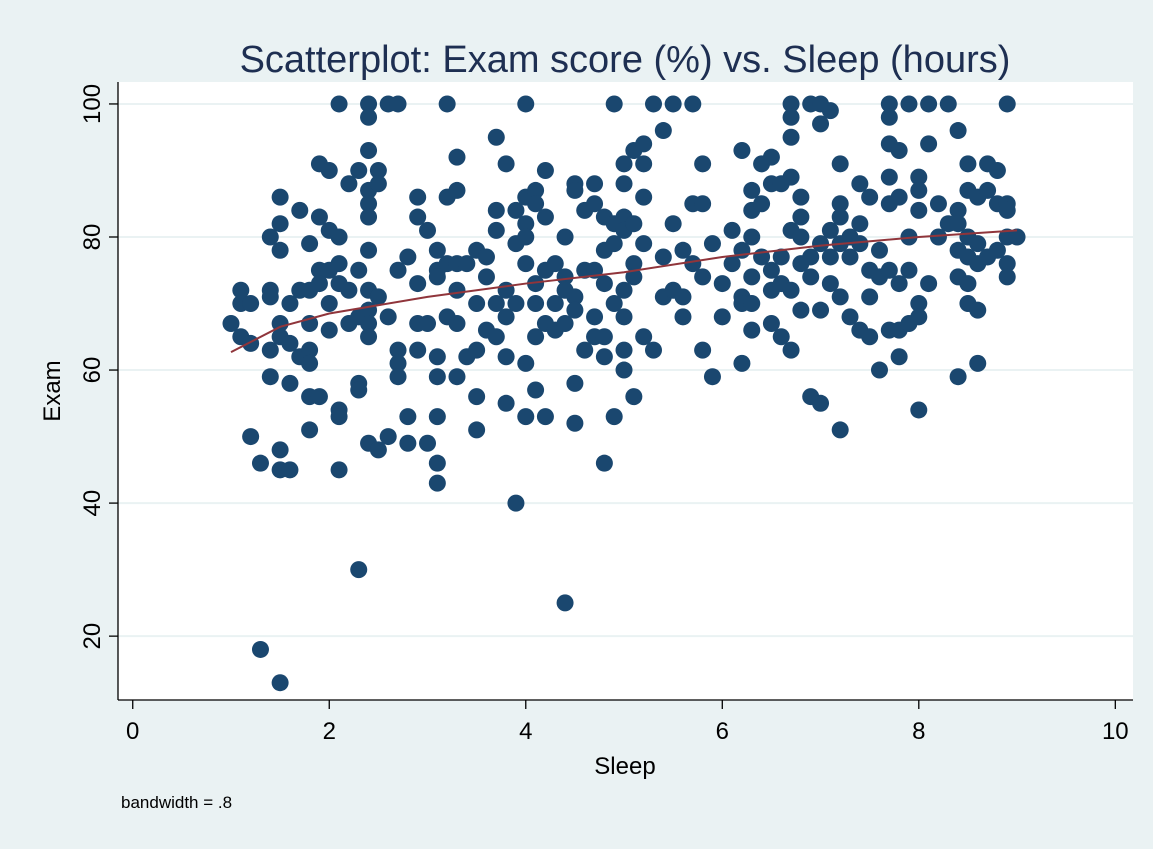 The height and width of the screenshot is (849, 1153). Describe the element at coordinates (92, 370) in the screenshot. I see `y-tick-label: 60` at that location.